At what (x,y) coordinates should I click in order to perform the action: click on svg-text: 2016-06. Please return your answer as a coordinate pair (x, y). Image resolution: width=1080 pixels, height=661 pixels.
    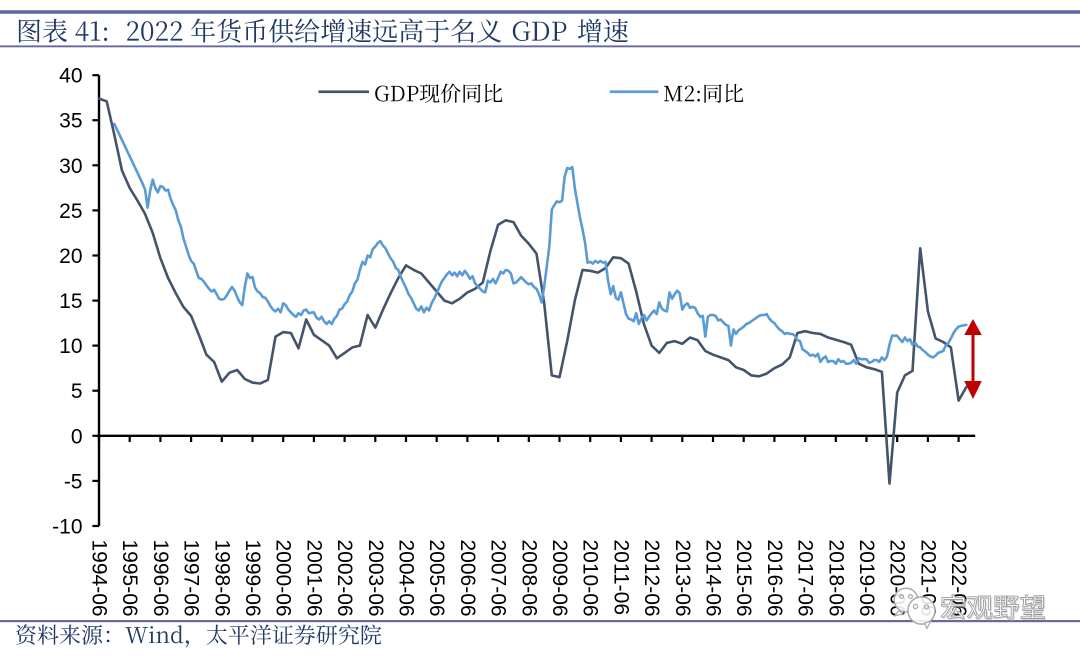
    Looking at the image, I should click on (774, 578).